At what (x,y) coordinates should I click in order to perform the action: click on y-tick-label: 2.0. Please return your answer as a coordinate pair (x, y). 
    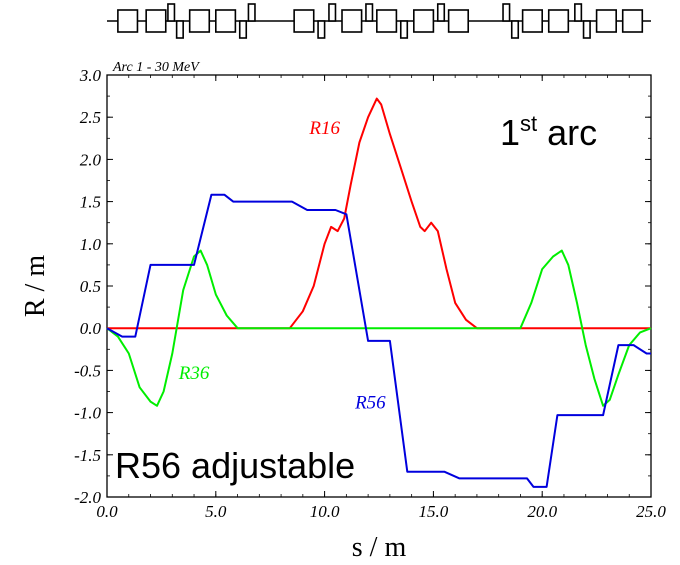
    Looking at the image, I should click on (91, 159).